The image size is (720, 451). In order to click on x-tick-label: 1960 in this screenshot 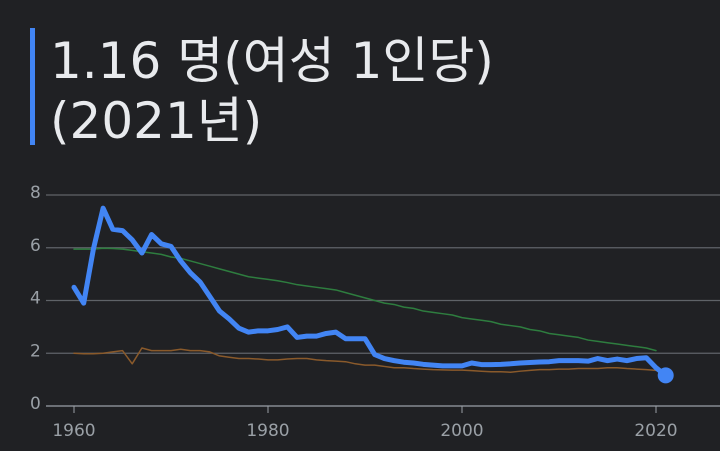, I will do `click(73, 431)`.